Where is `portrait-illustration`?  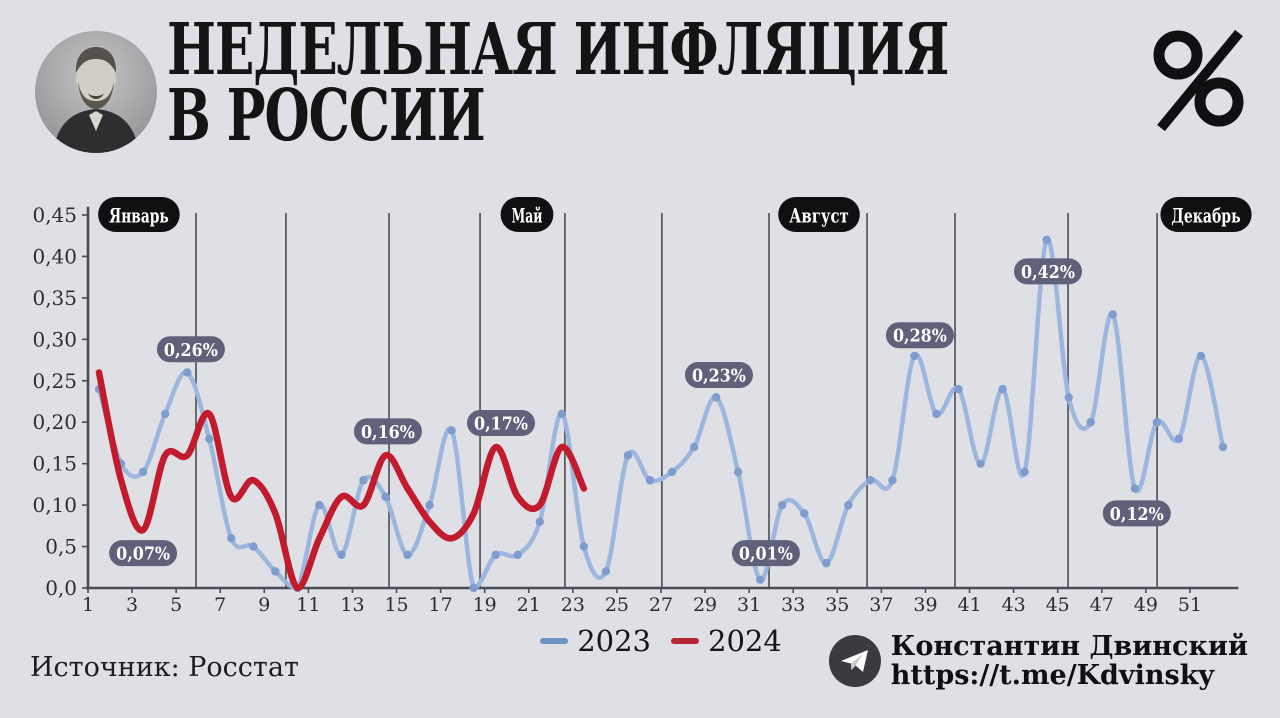
portrait-illustration is located at coordinates (96, 92).